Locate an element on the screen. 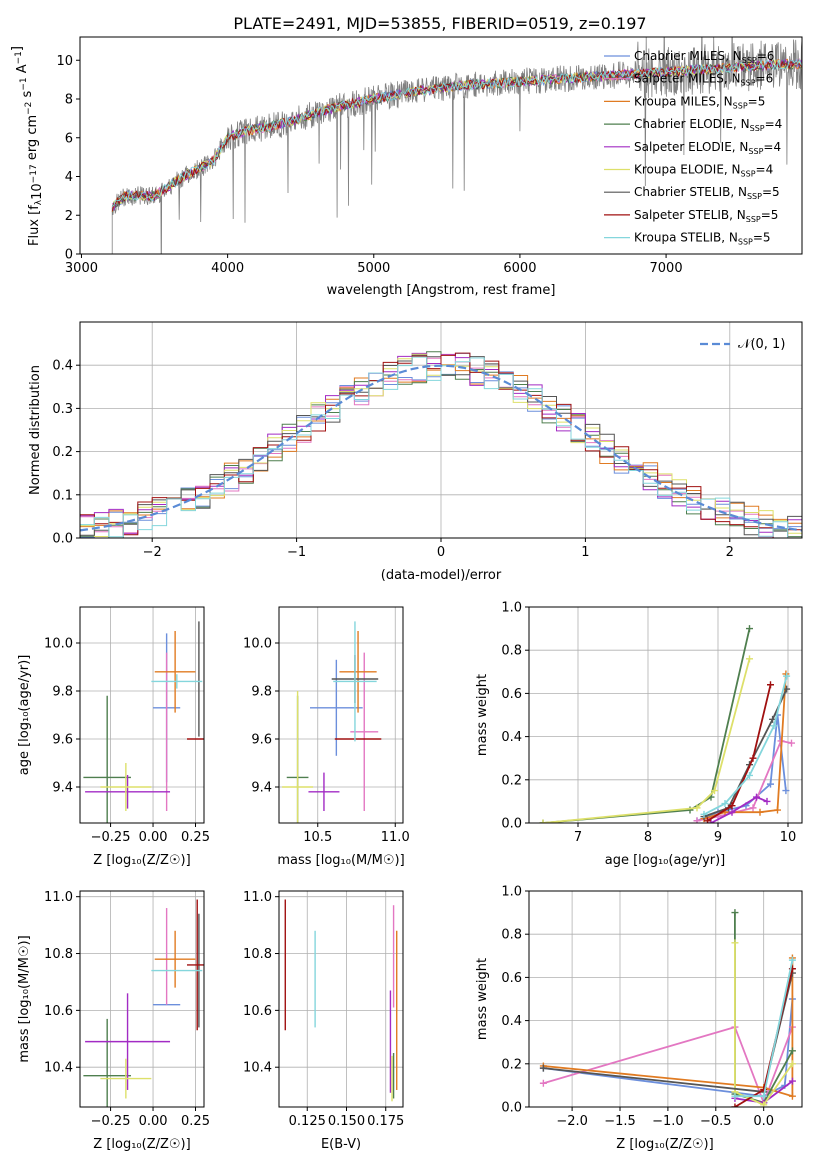 Image resolution: width=819 pixels, height=1170 pixels. legend-label: Kroupa ELODIE, NSSP=4 is located at coordinates (703, 171).